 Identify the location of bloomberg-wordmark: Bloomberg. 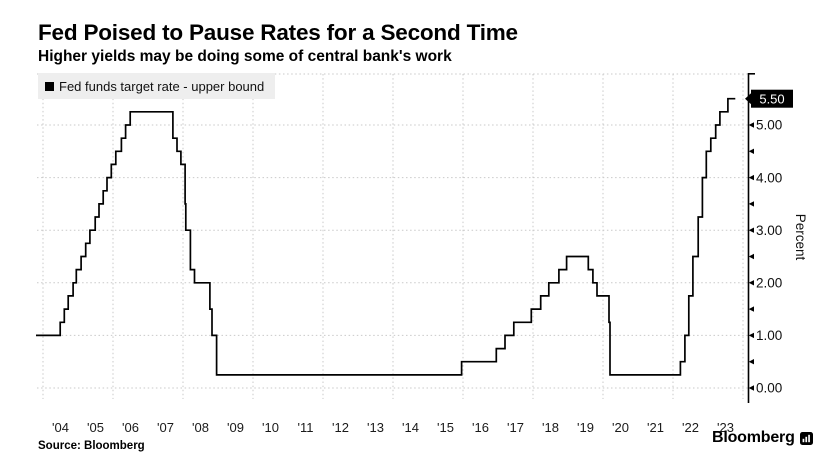
(753, 437).